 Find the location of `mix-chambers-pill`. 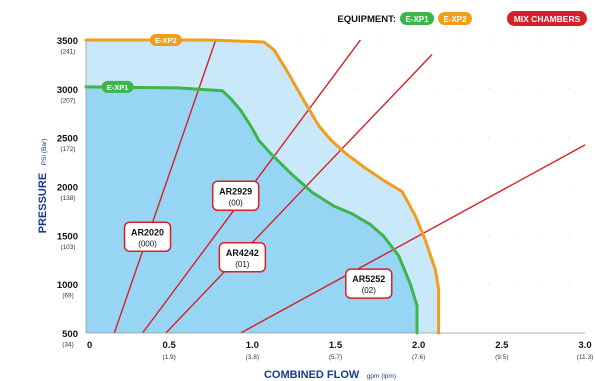

mix-chambers-pill is located at coordinates (547, 18).